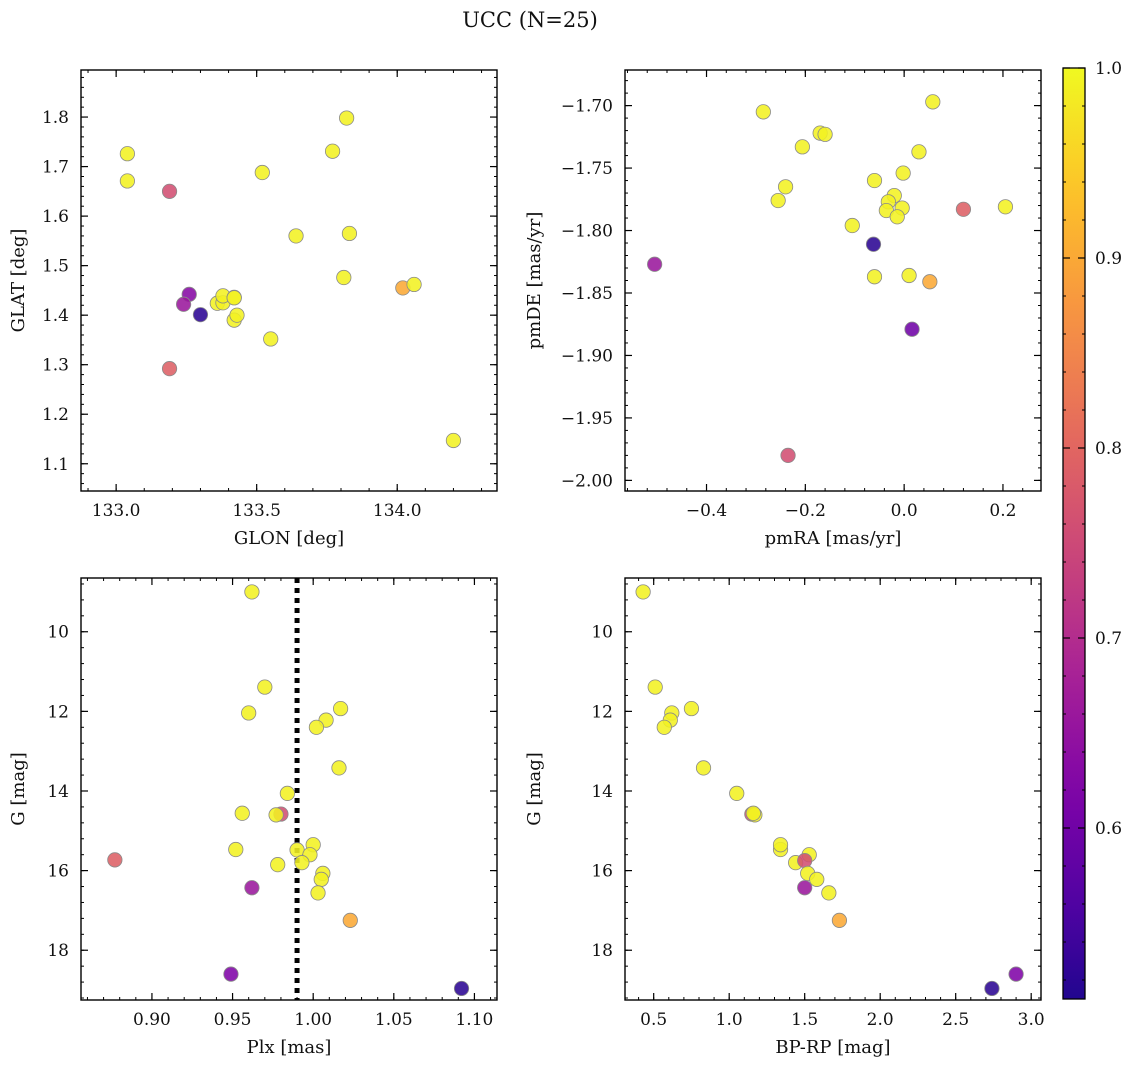 This screenshot has width=1136, height=1072. Describe the element at coordinates (1074, 524) in the screenshot. I see `colorbar-ticks` at that location.